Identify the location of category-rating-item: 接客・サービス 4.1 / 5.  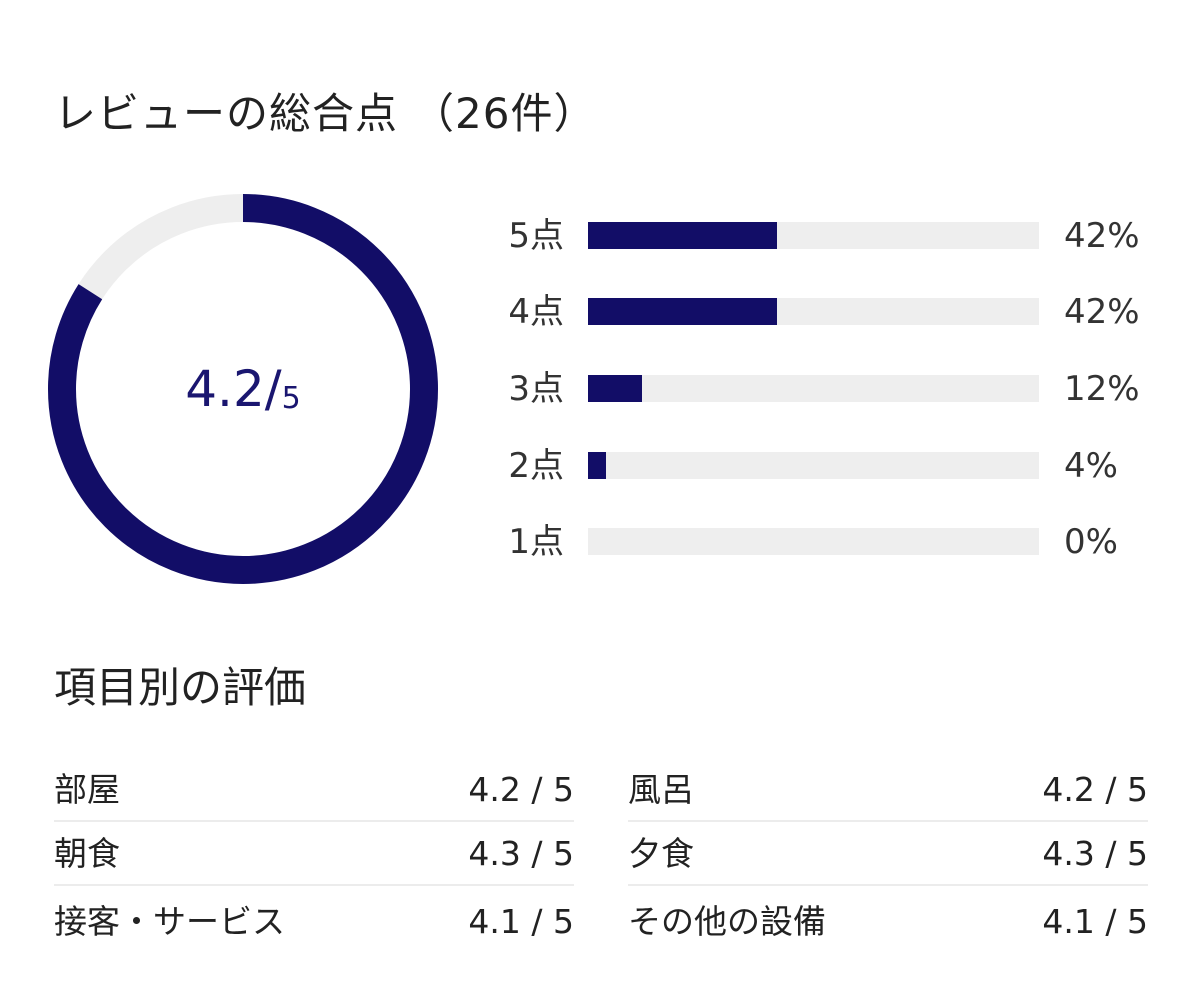
(314, 921).